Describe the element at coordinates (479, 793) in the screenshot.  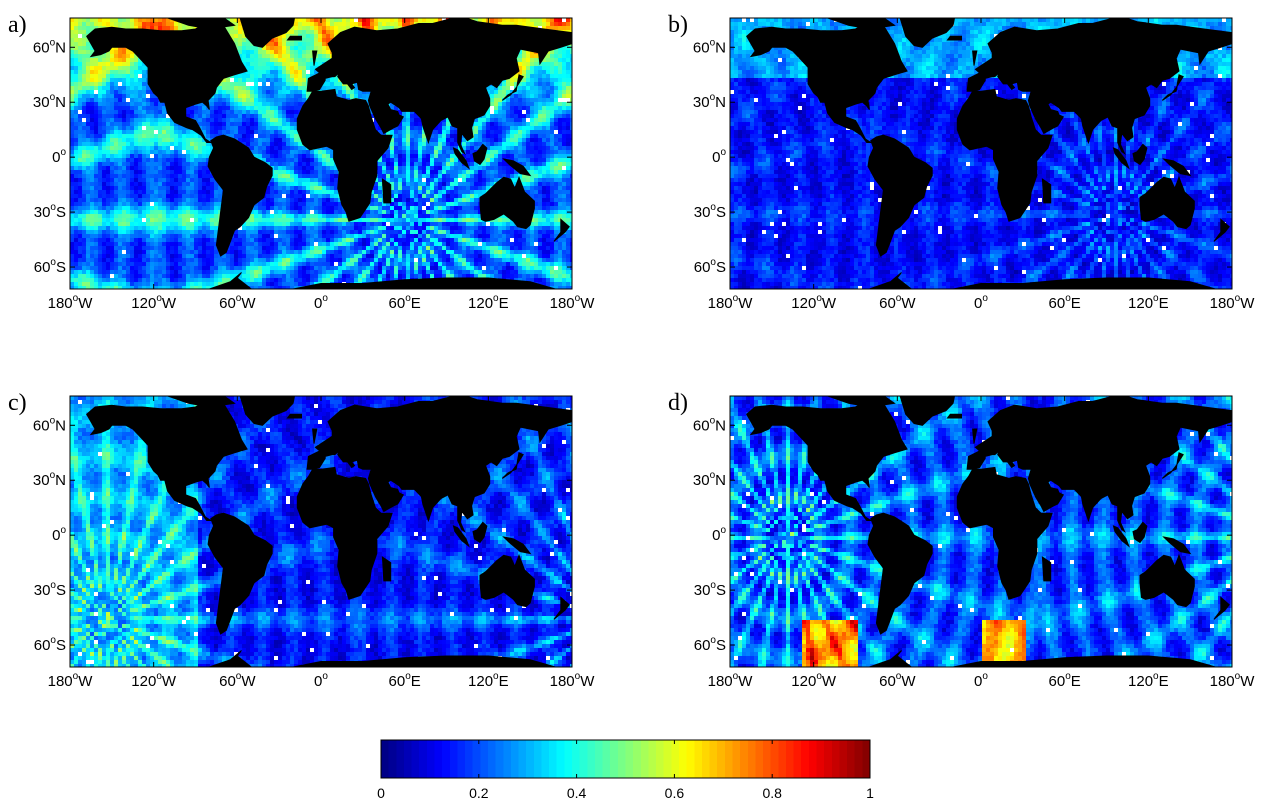
I see `colorbar-tick-label: 0.2` at that location.